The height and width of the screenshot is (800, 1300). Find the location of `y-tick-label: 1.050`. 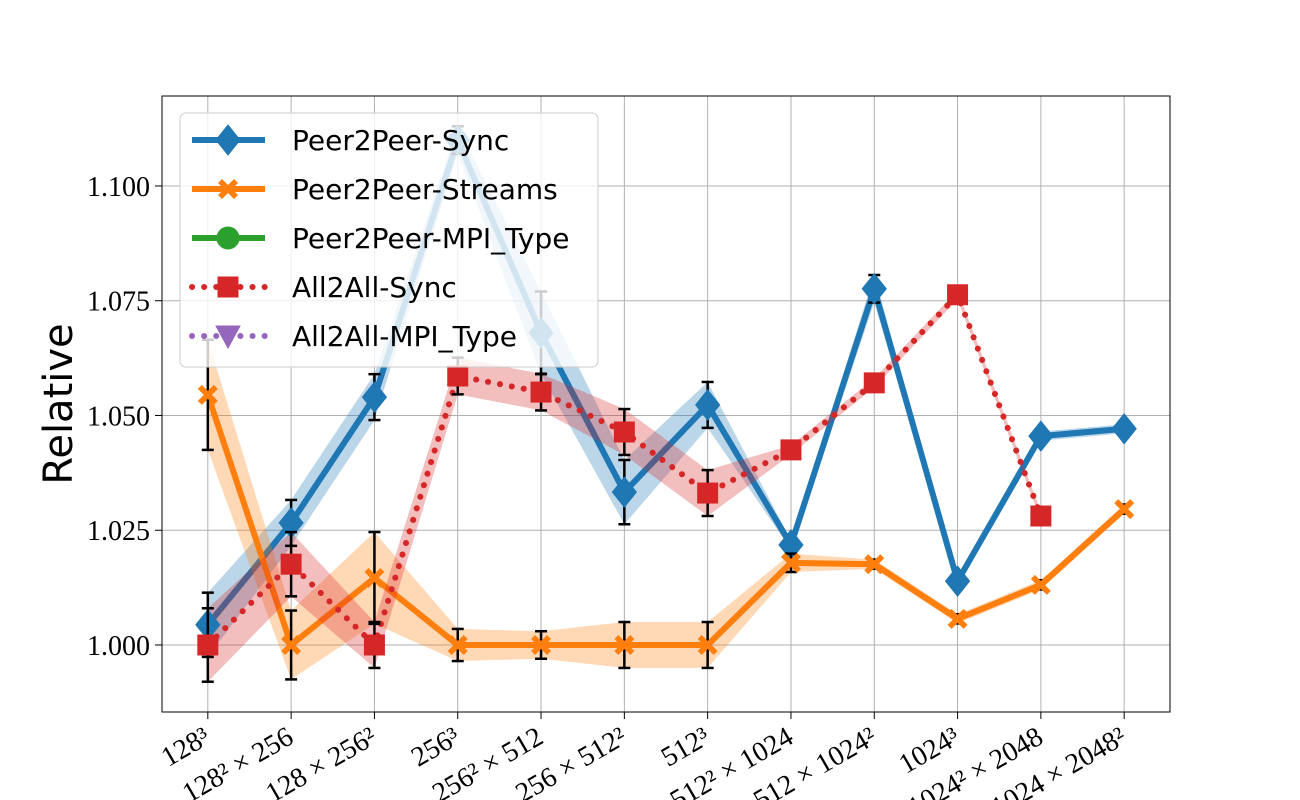

y-tick-label: 1.050 is located at coordinates (118, 416).